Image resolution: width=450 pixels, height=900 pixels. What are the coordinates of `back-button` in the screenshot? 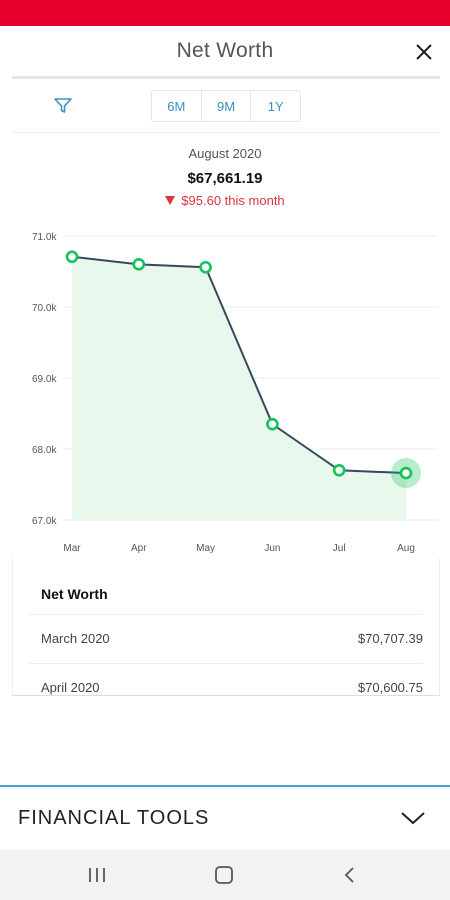 It's located at (350, 875).